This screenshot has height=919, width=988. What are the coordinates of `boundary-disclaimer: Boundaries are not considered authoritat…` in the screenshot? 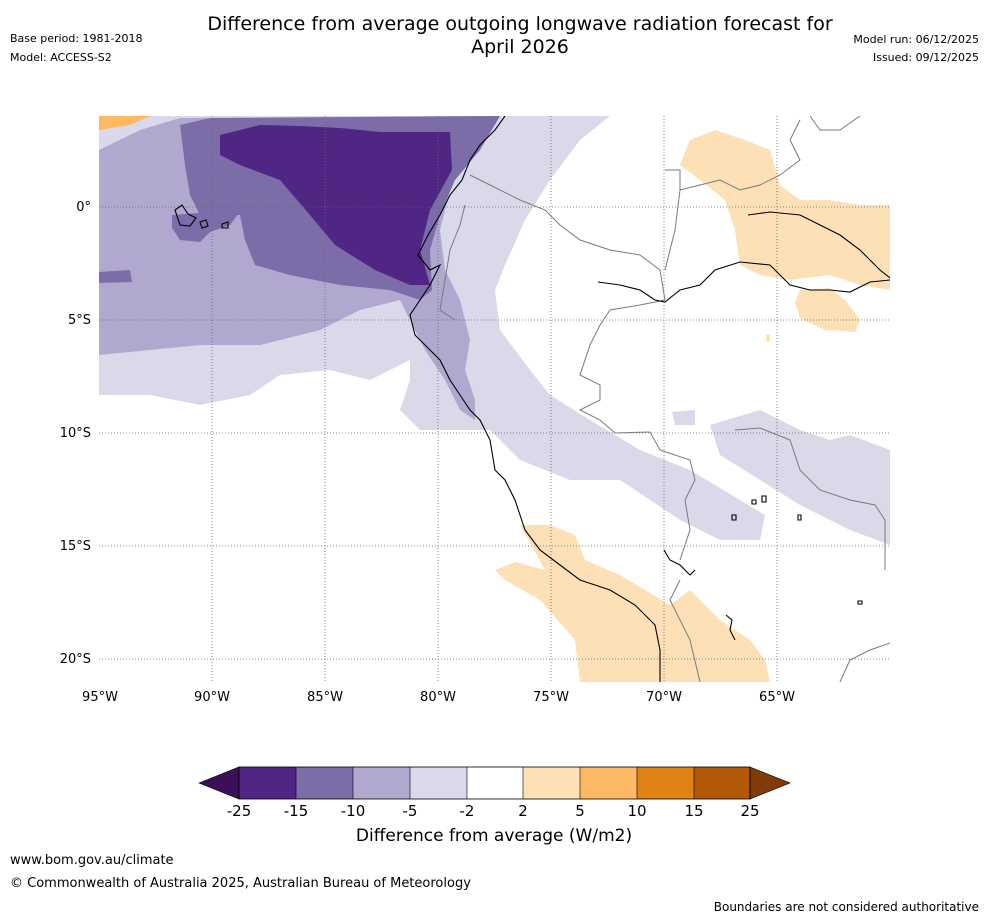 It's located at (846, 907).